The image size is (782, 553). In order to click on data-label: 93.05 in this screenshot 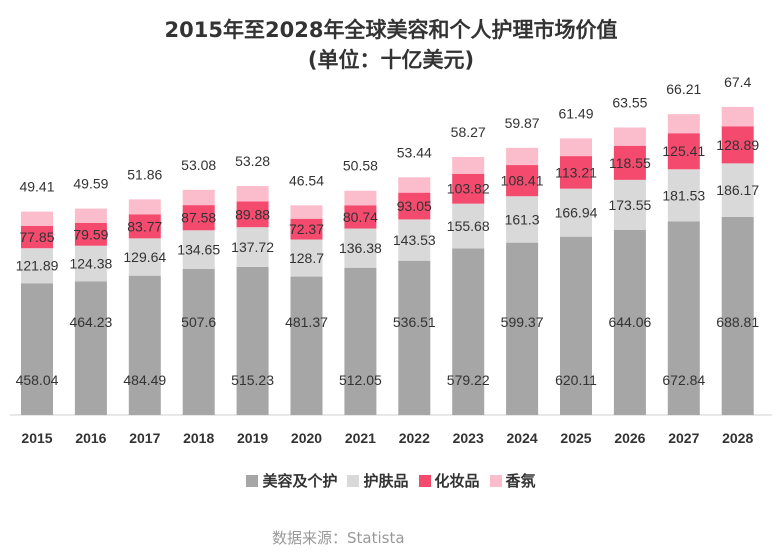, I will do `click(414, 206)`.